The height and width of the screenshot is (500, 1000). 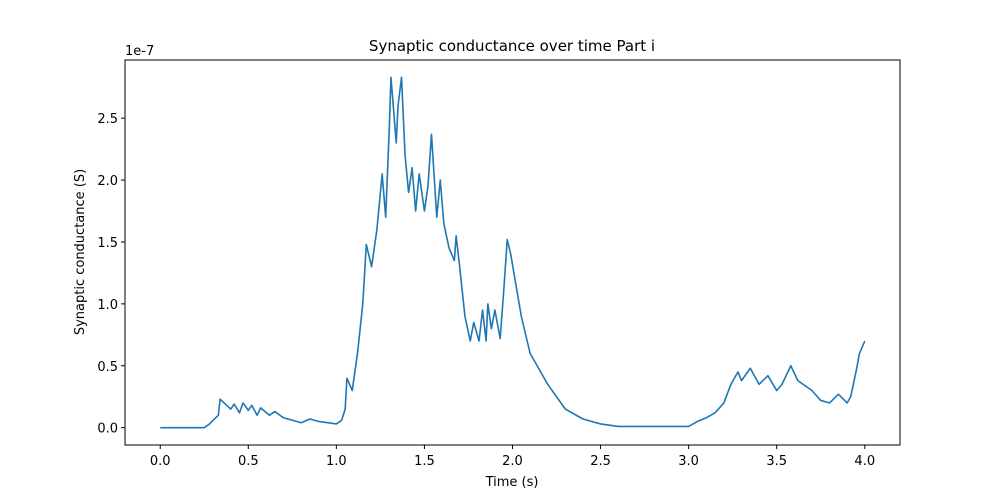 I want to click on y-axis-label: Synaptic conductance (S), so click(x=80, y=252).